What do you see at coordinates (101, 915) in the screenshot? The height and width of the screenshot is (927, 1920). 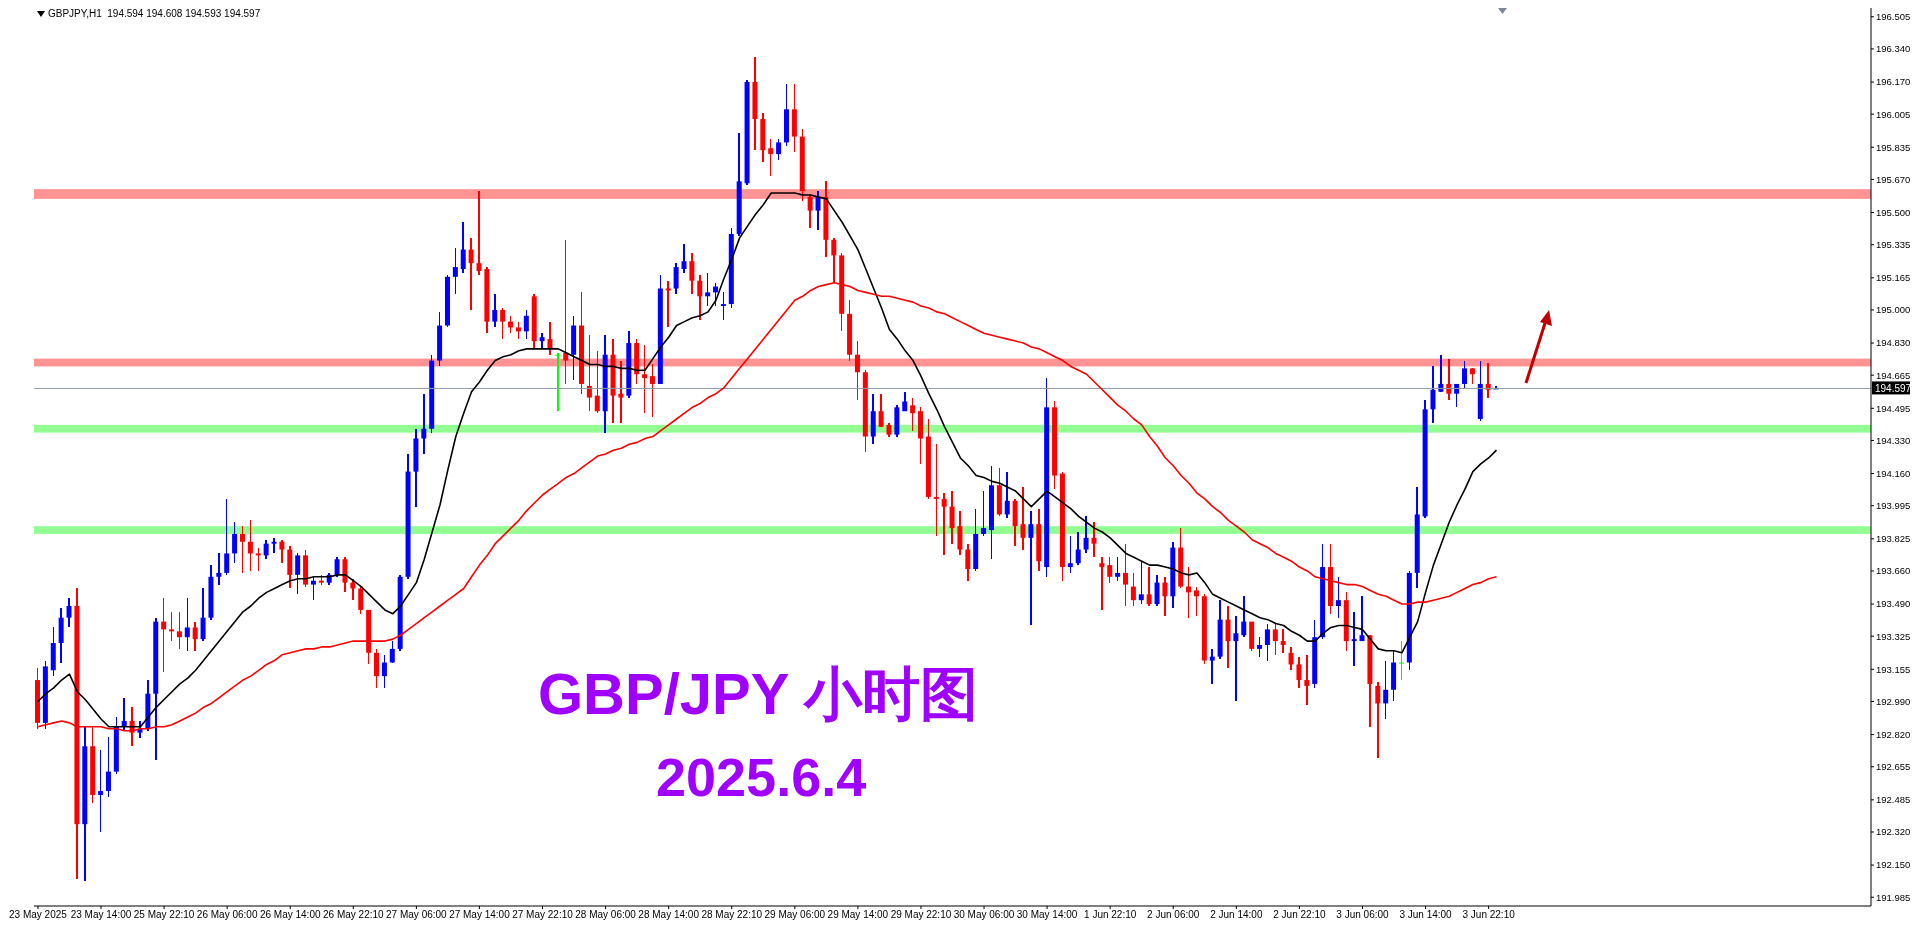 I see `x-tick-label: 23 May 14:00` at bounding box center [101, 915].